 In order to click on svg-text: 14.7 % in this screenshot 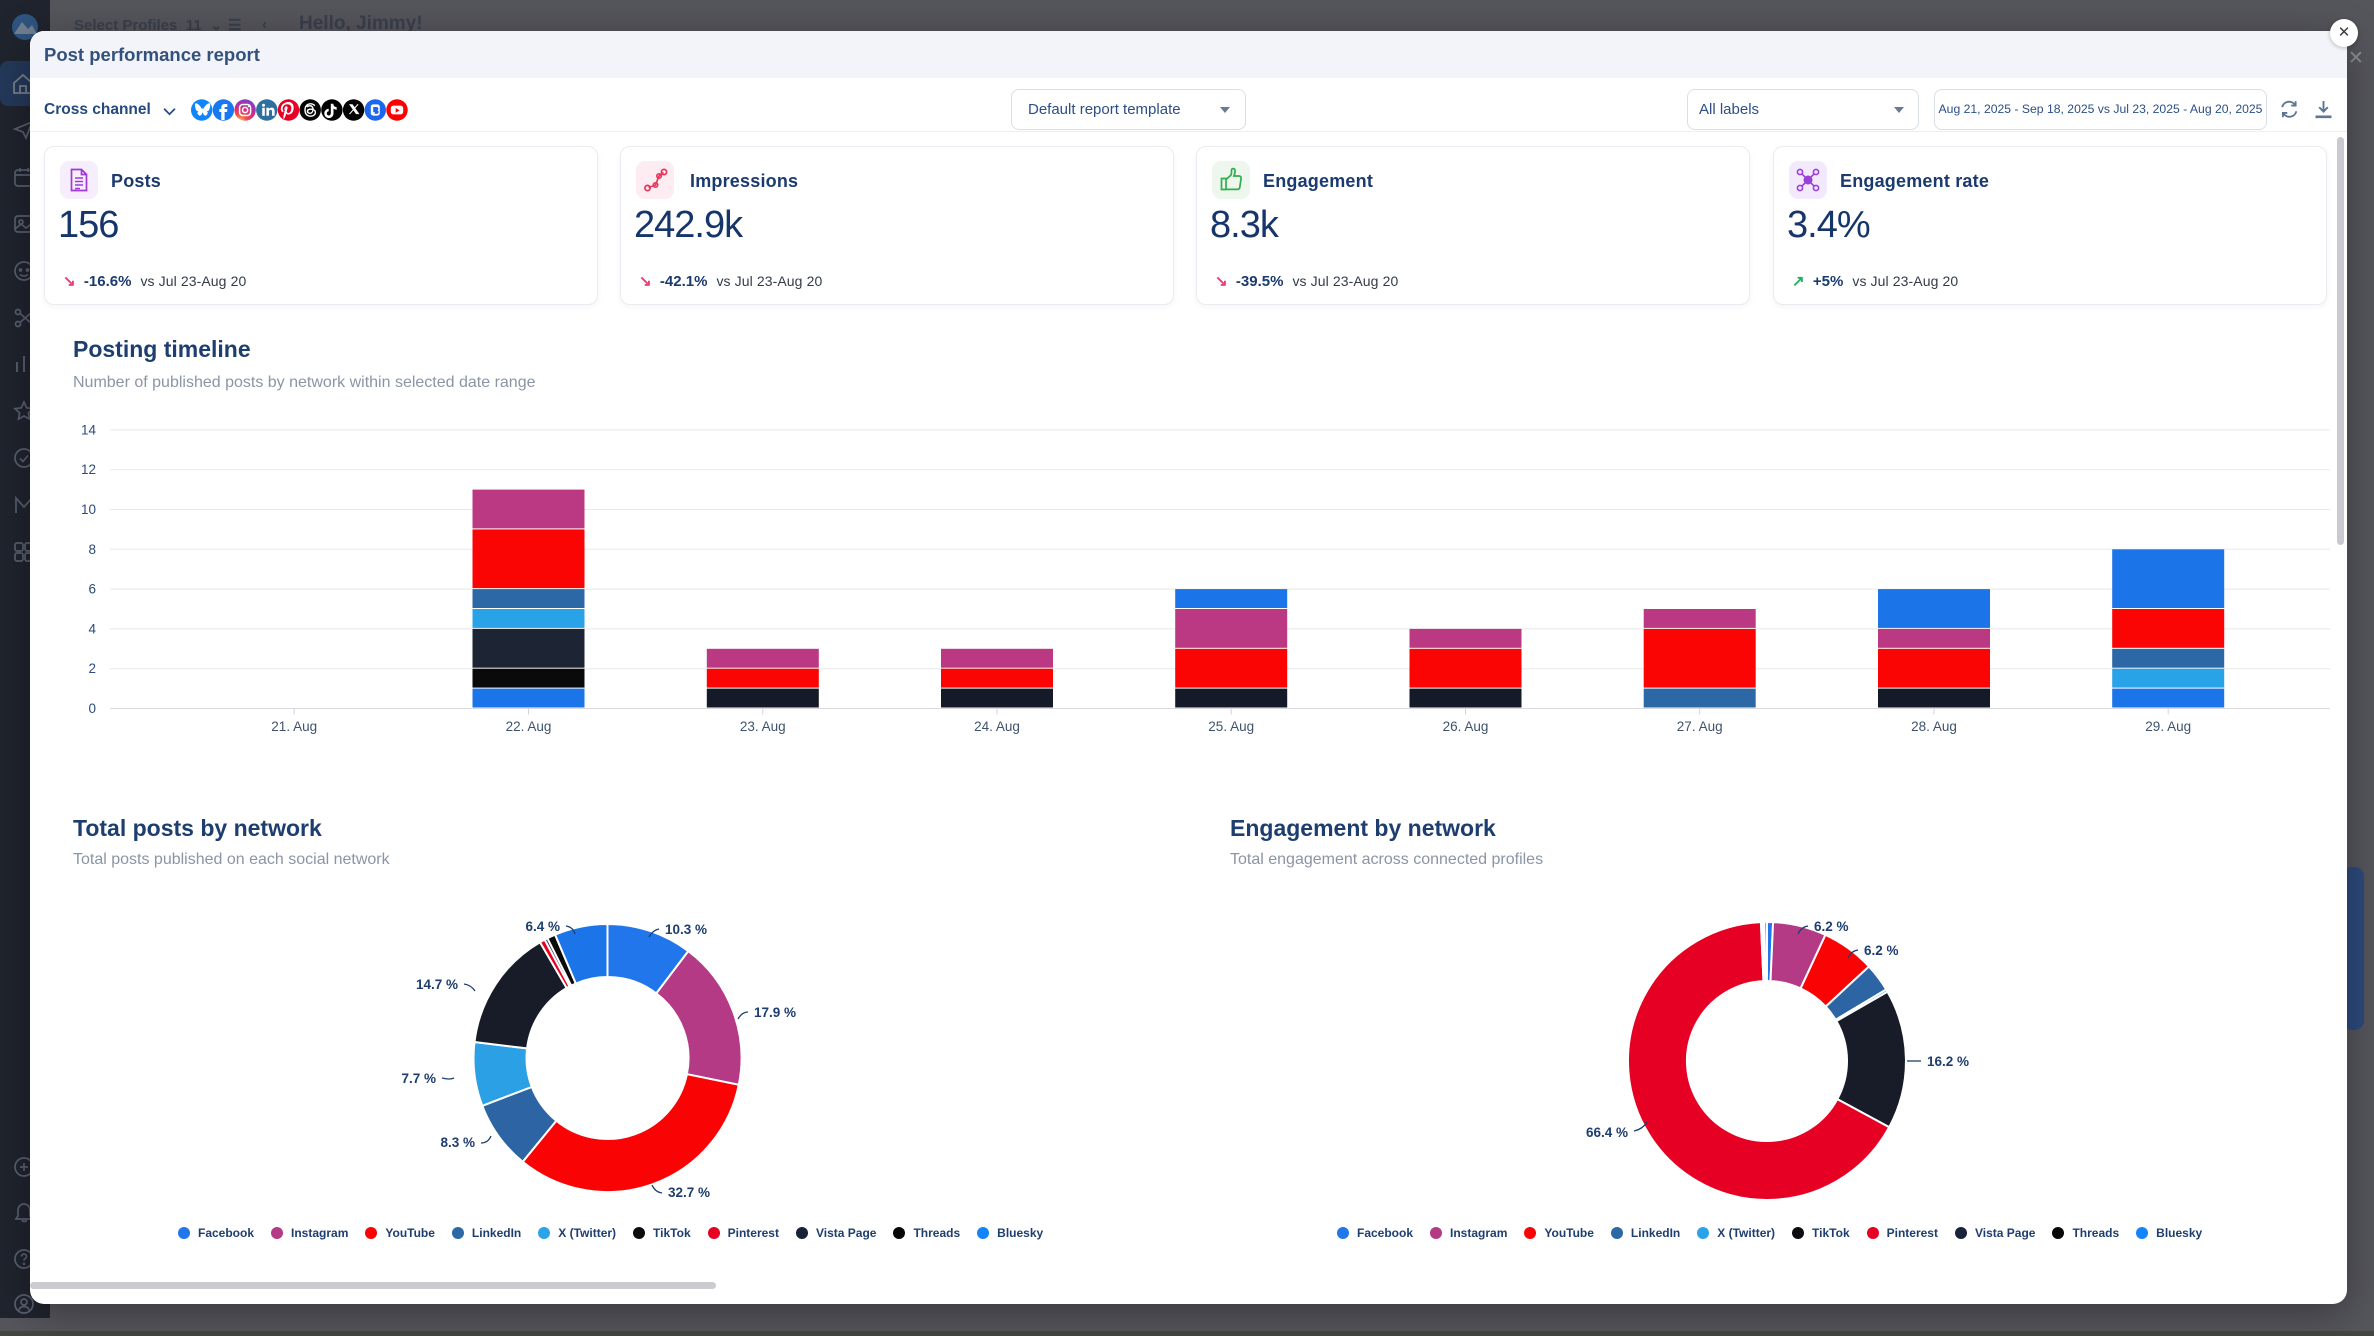, I will do `click(437, 984)`.